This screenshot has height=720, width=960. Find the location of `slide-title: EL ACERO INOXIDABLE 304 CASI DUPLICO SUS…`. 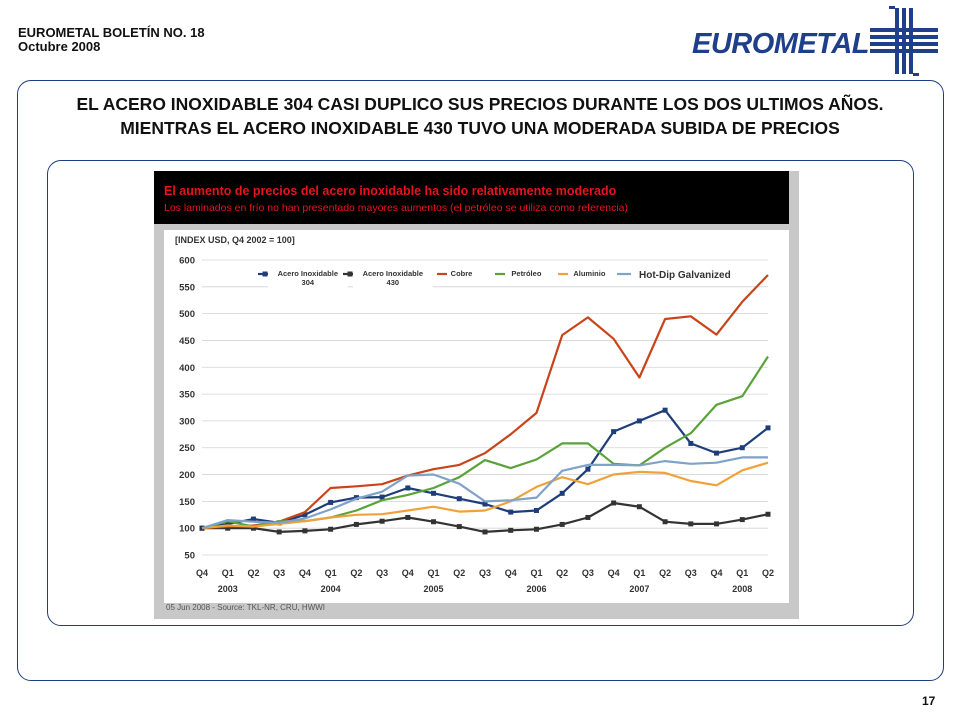

slide-title: EL ACERO INOXIDABLE 304 CASI DUPLICO SUS… is located at coordinates (480, 116).